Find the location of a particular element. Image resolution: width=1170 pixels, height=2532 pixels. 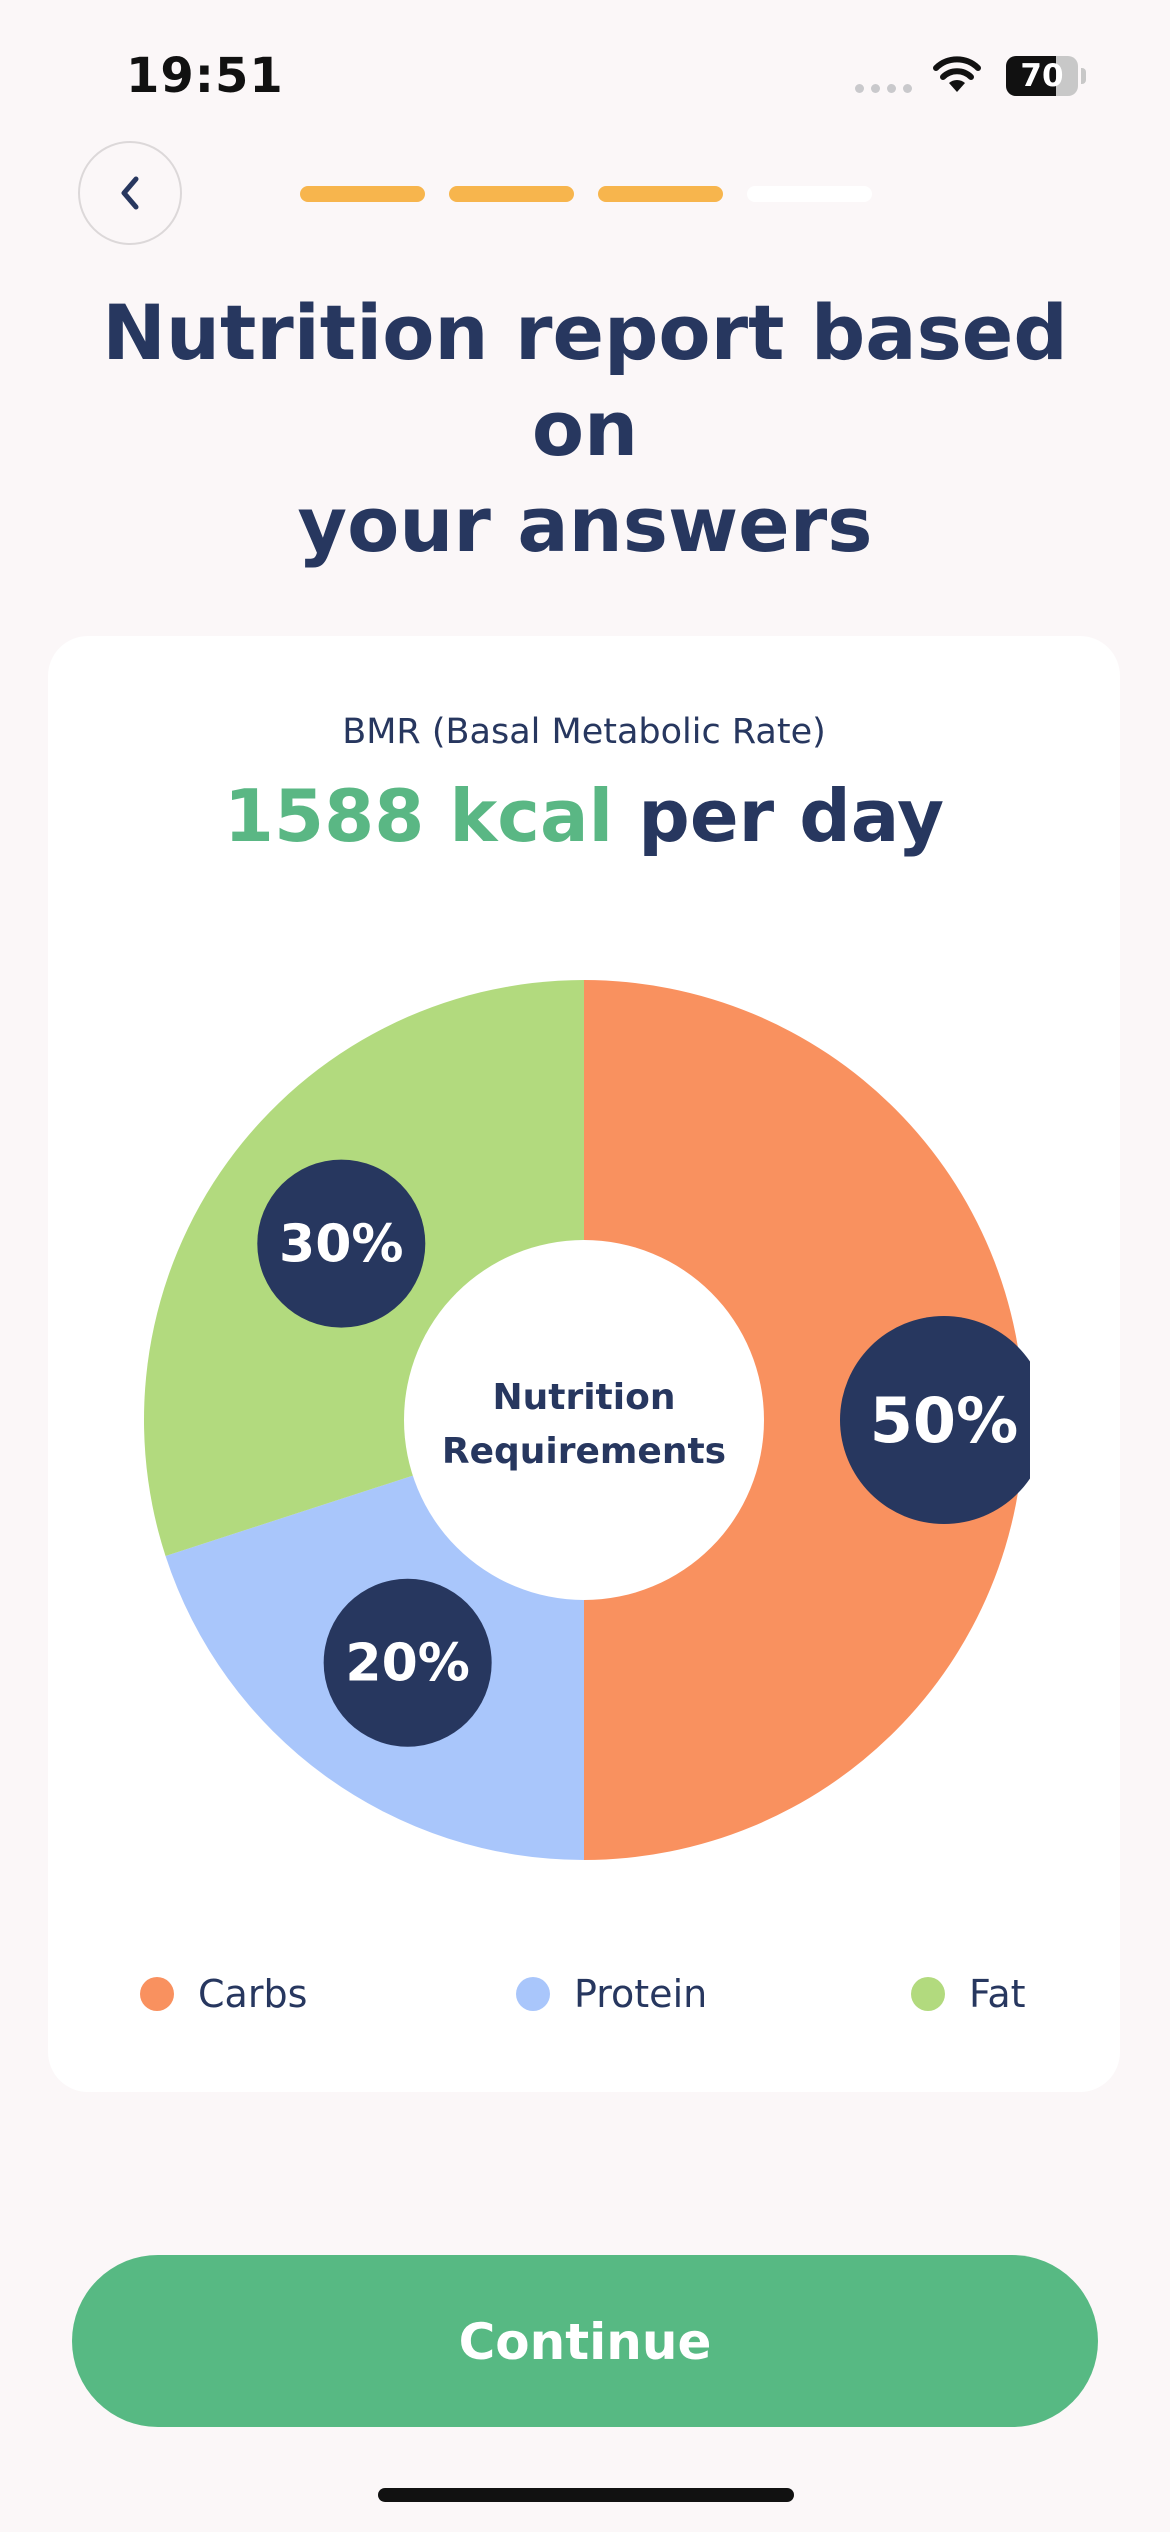

legend-item-protein: Protein is located at coordinates (611, 1994).